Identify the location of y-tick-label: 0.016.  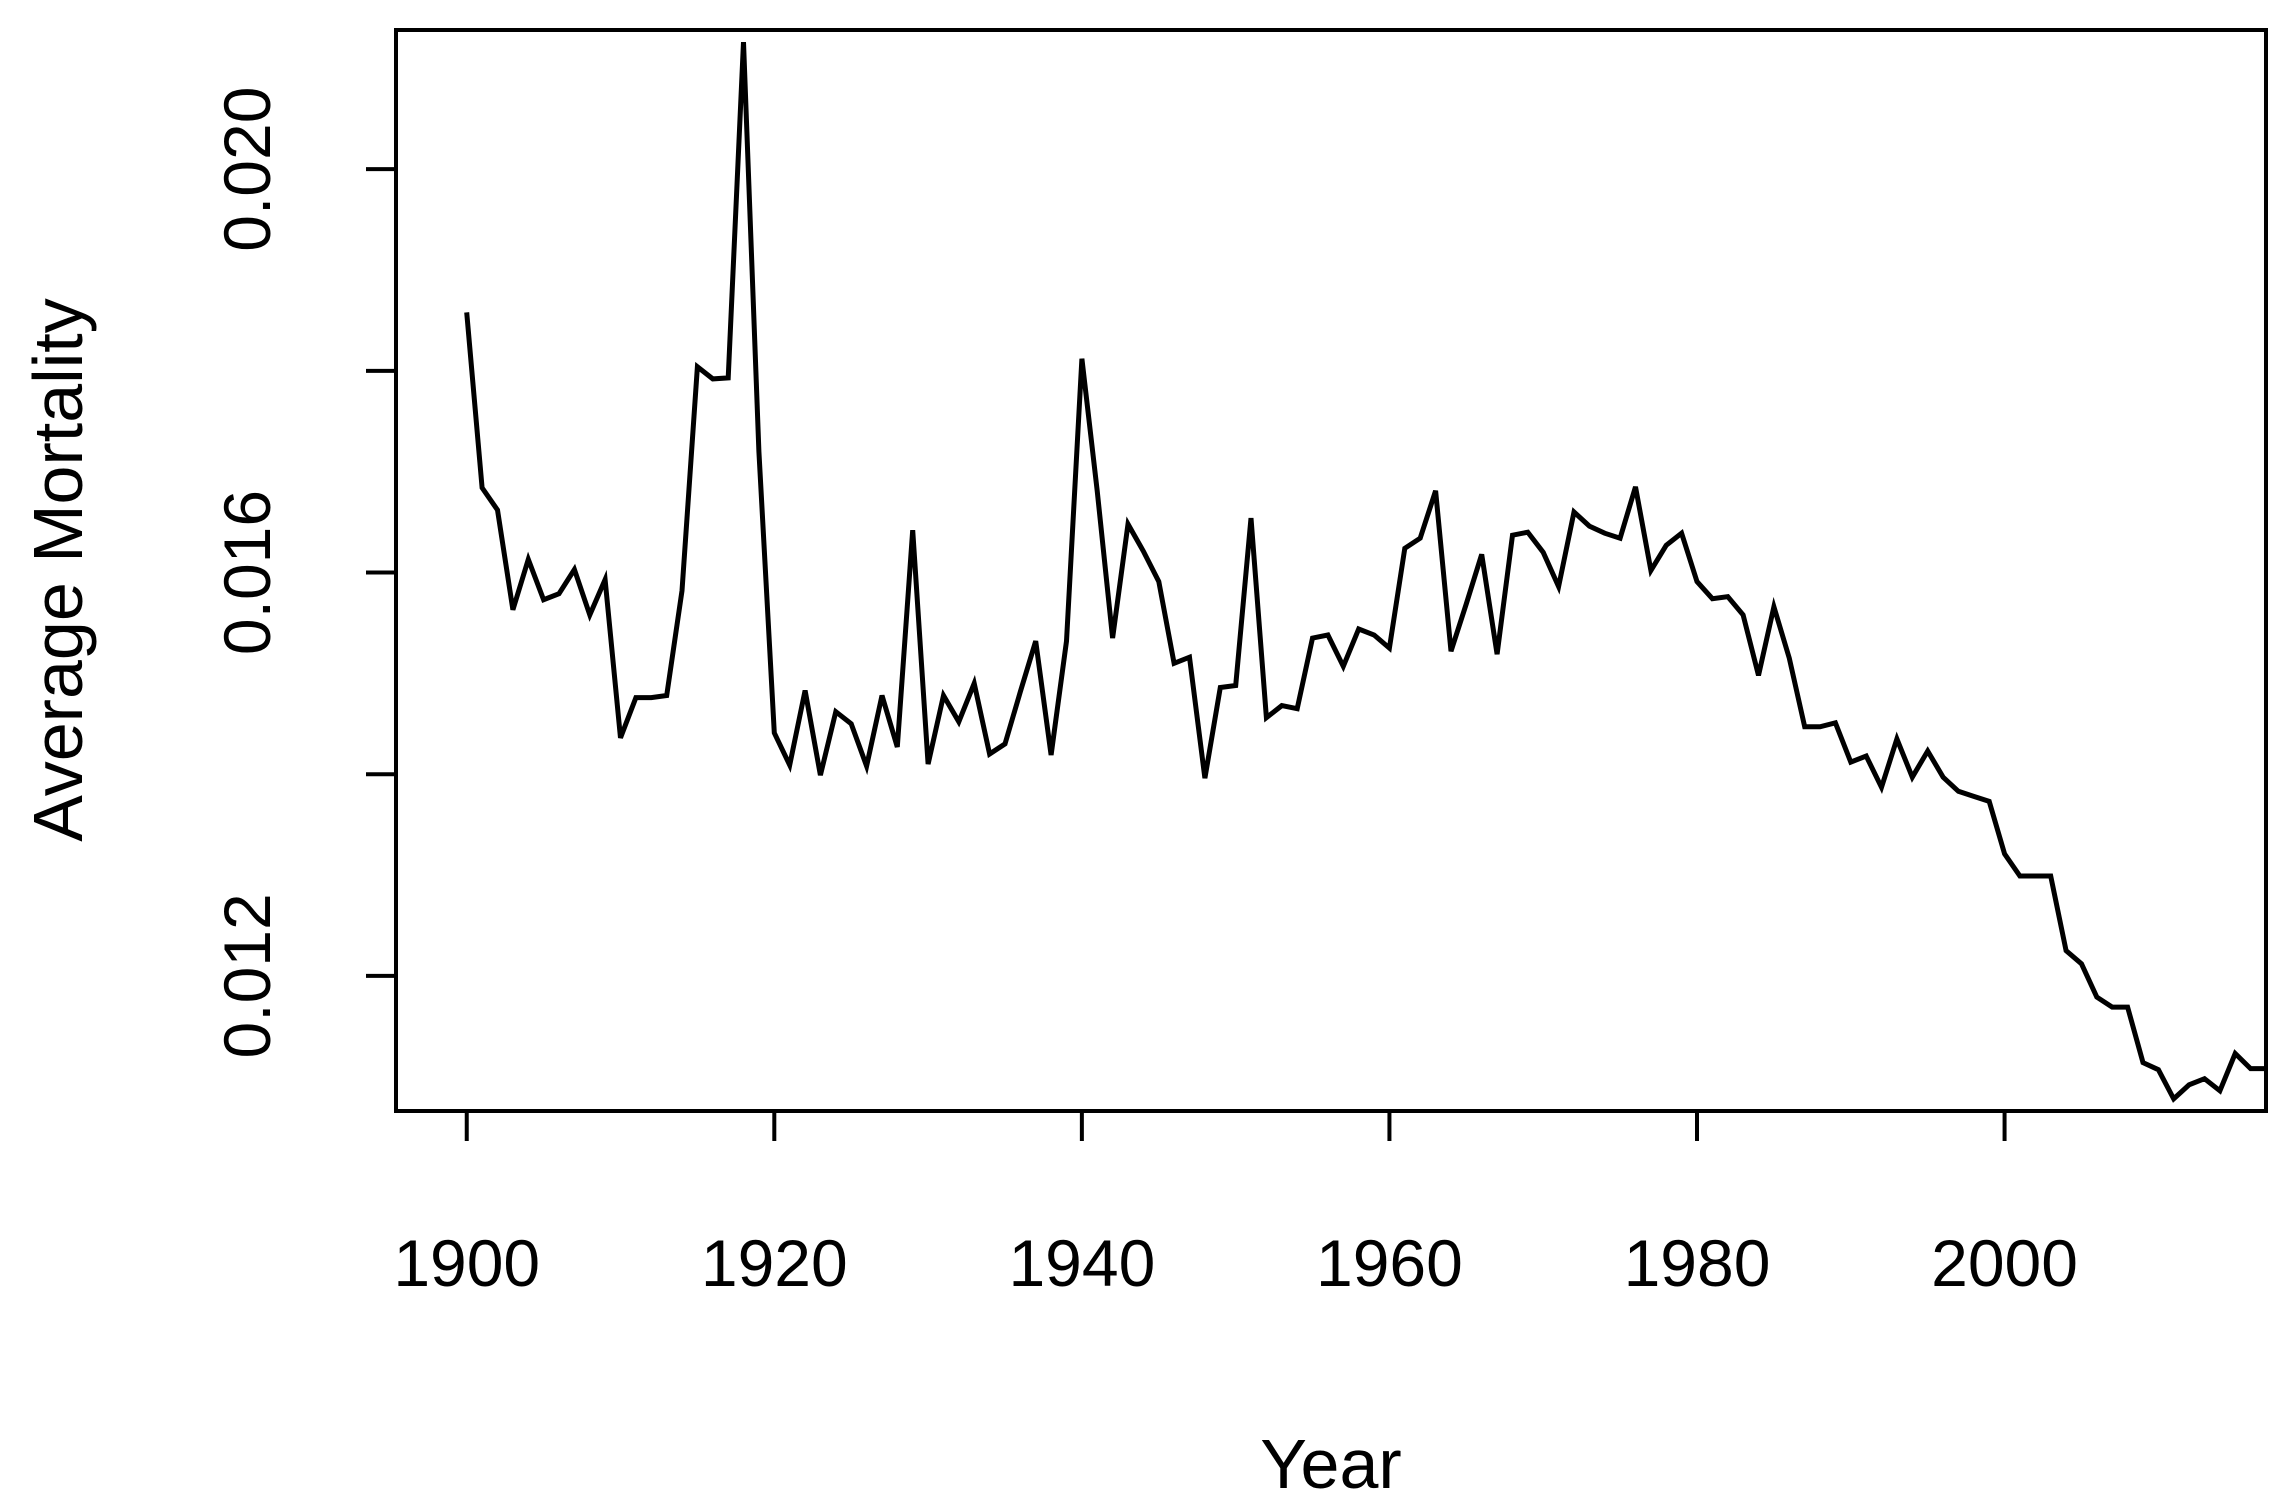
(247, 572).